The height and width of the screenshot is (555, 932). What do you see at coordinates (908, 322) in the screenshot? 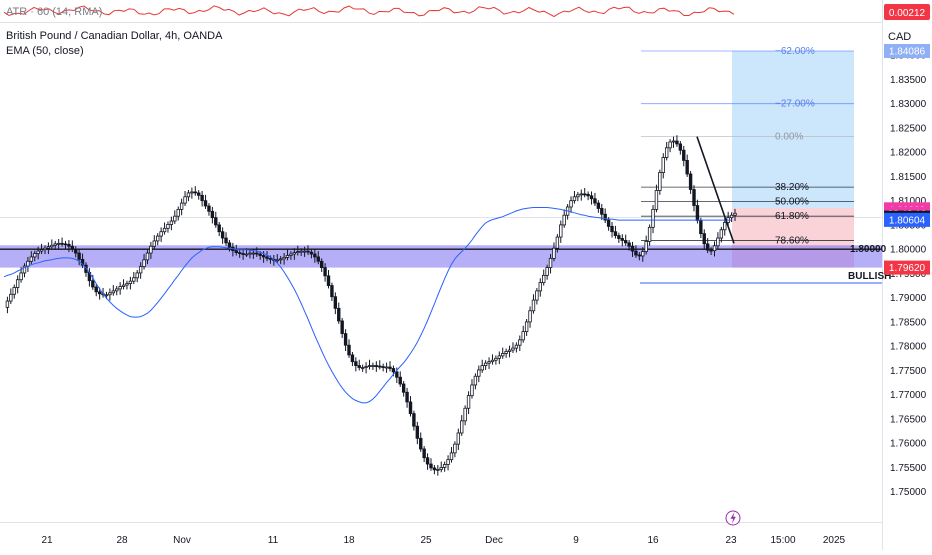
I see `price-tick-11: 1.78500` at bounding box center [908, 322].